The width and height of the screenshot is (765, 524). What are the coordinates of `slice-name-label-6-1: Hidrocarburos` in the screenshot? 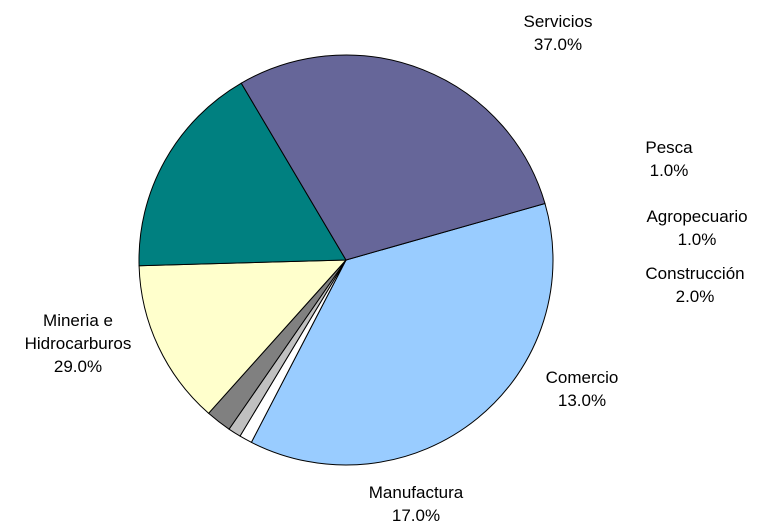 It's located at (78, 343).